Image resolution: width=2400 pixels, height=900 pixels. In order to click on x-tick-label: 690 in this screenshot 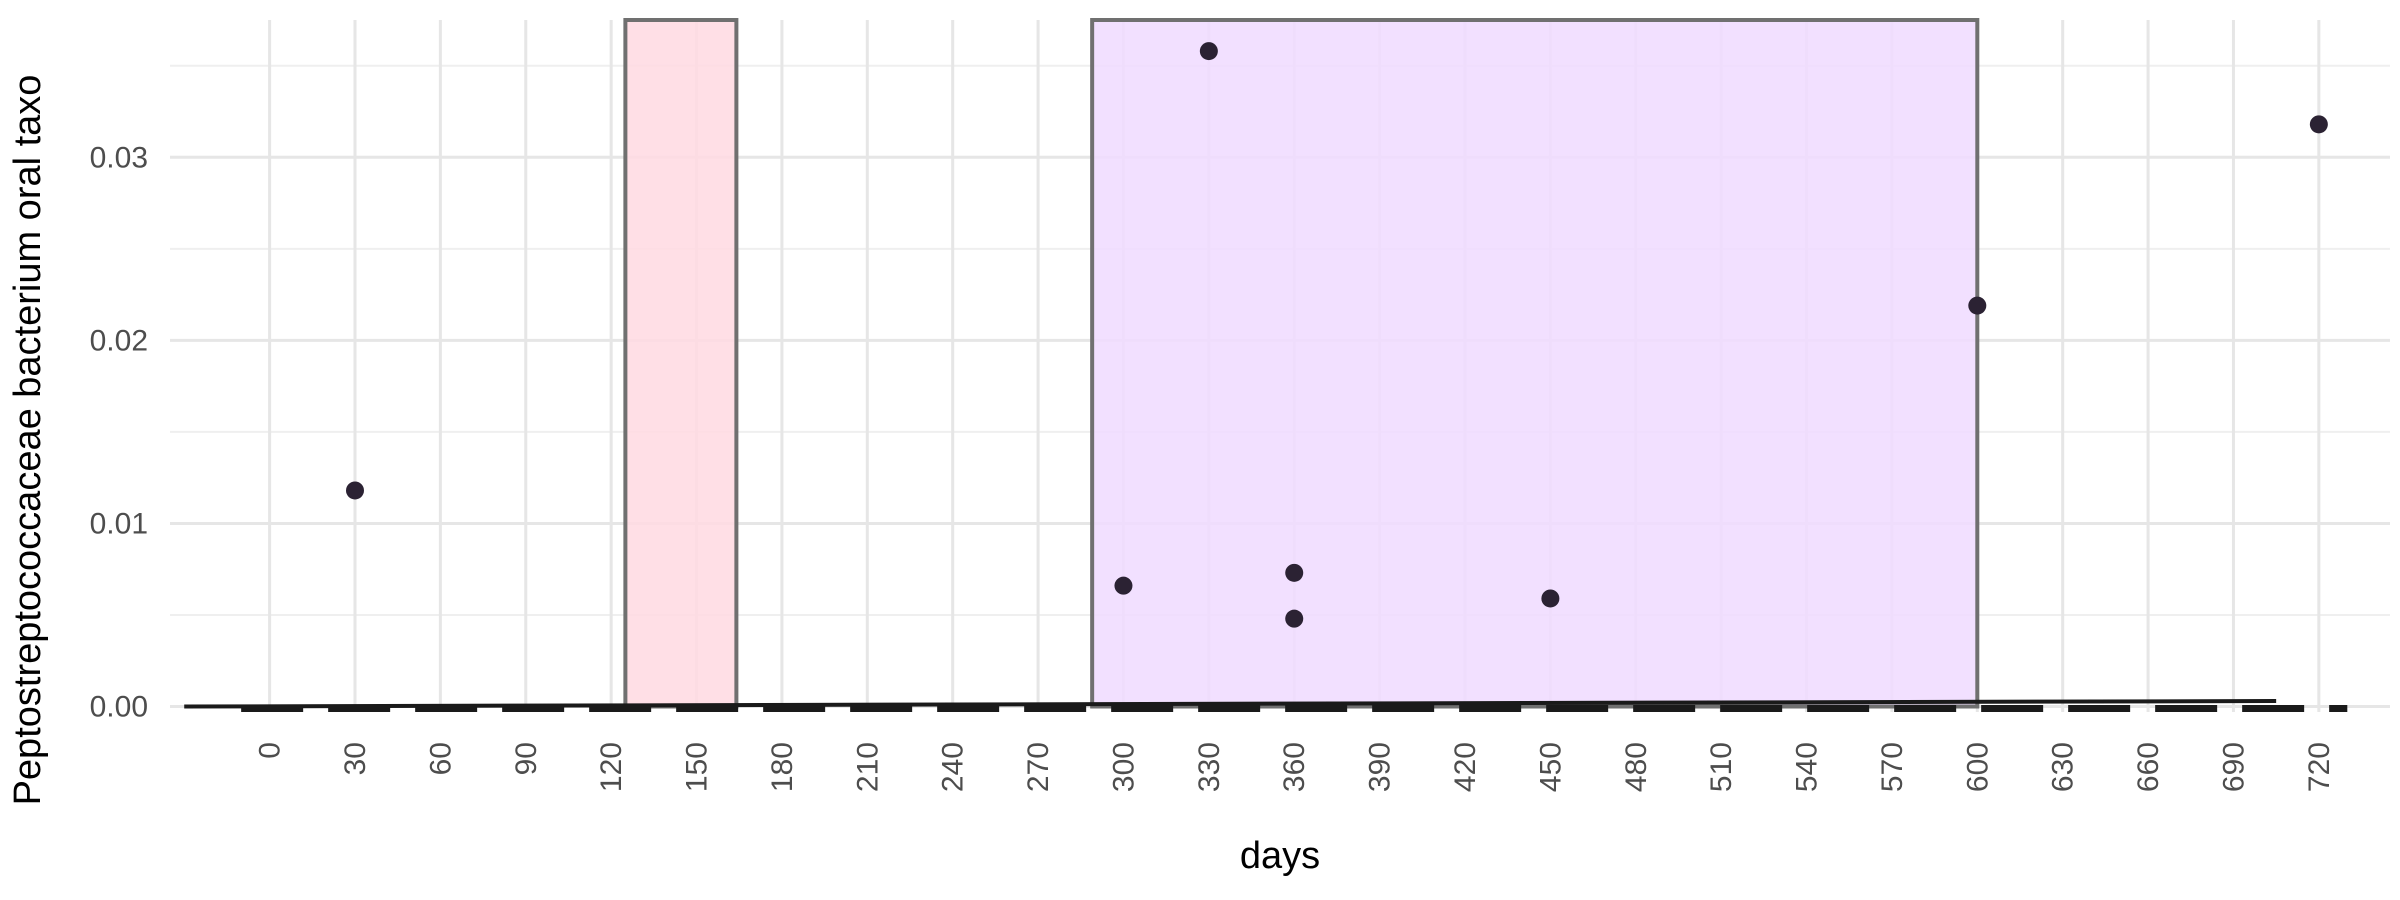, I will do `click(2233, 767)`.